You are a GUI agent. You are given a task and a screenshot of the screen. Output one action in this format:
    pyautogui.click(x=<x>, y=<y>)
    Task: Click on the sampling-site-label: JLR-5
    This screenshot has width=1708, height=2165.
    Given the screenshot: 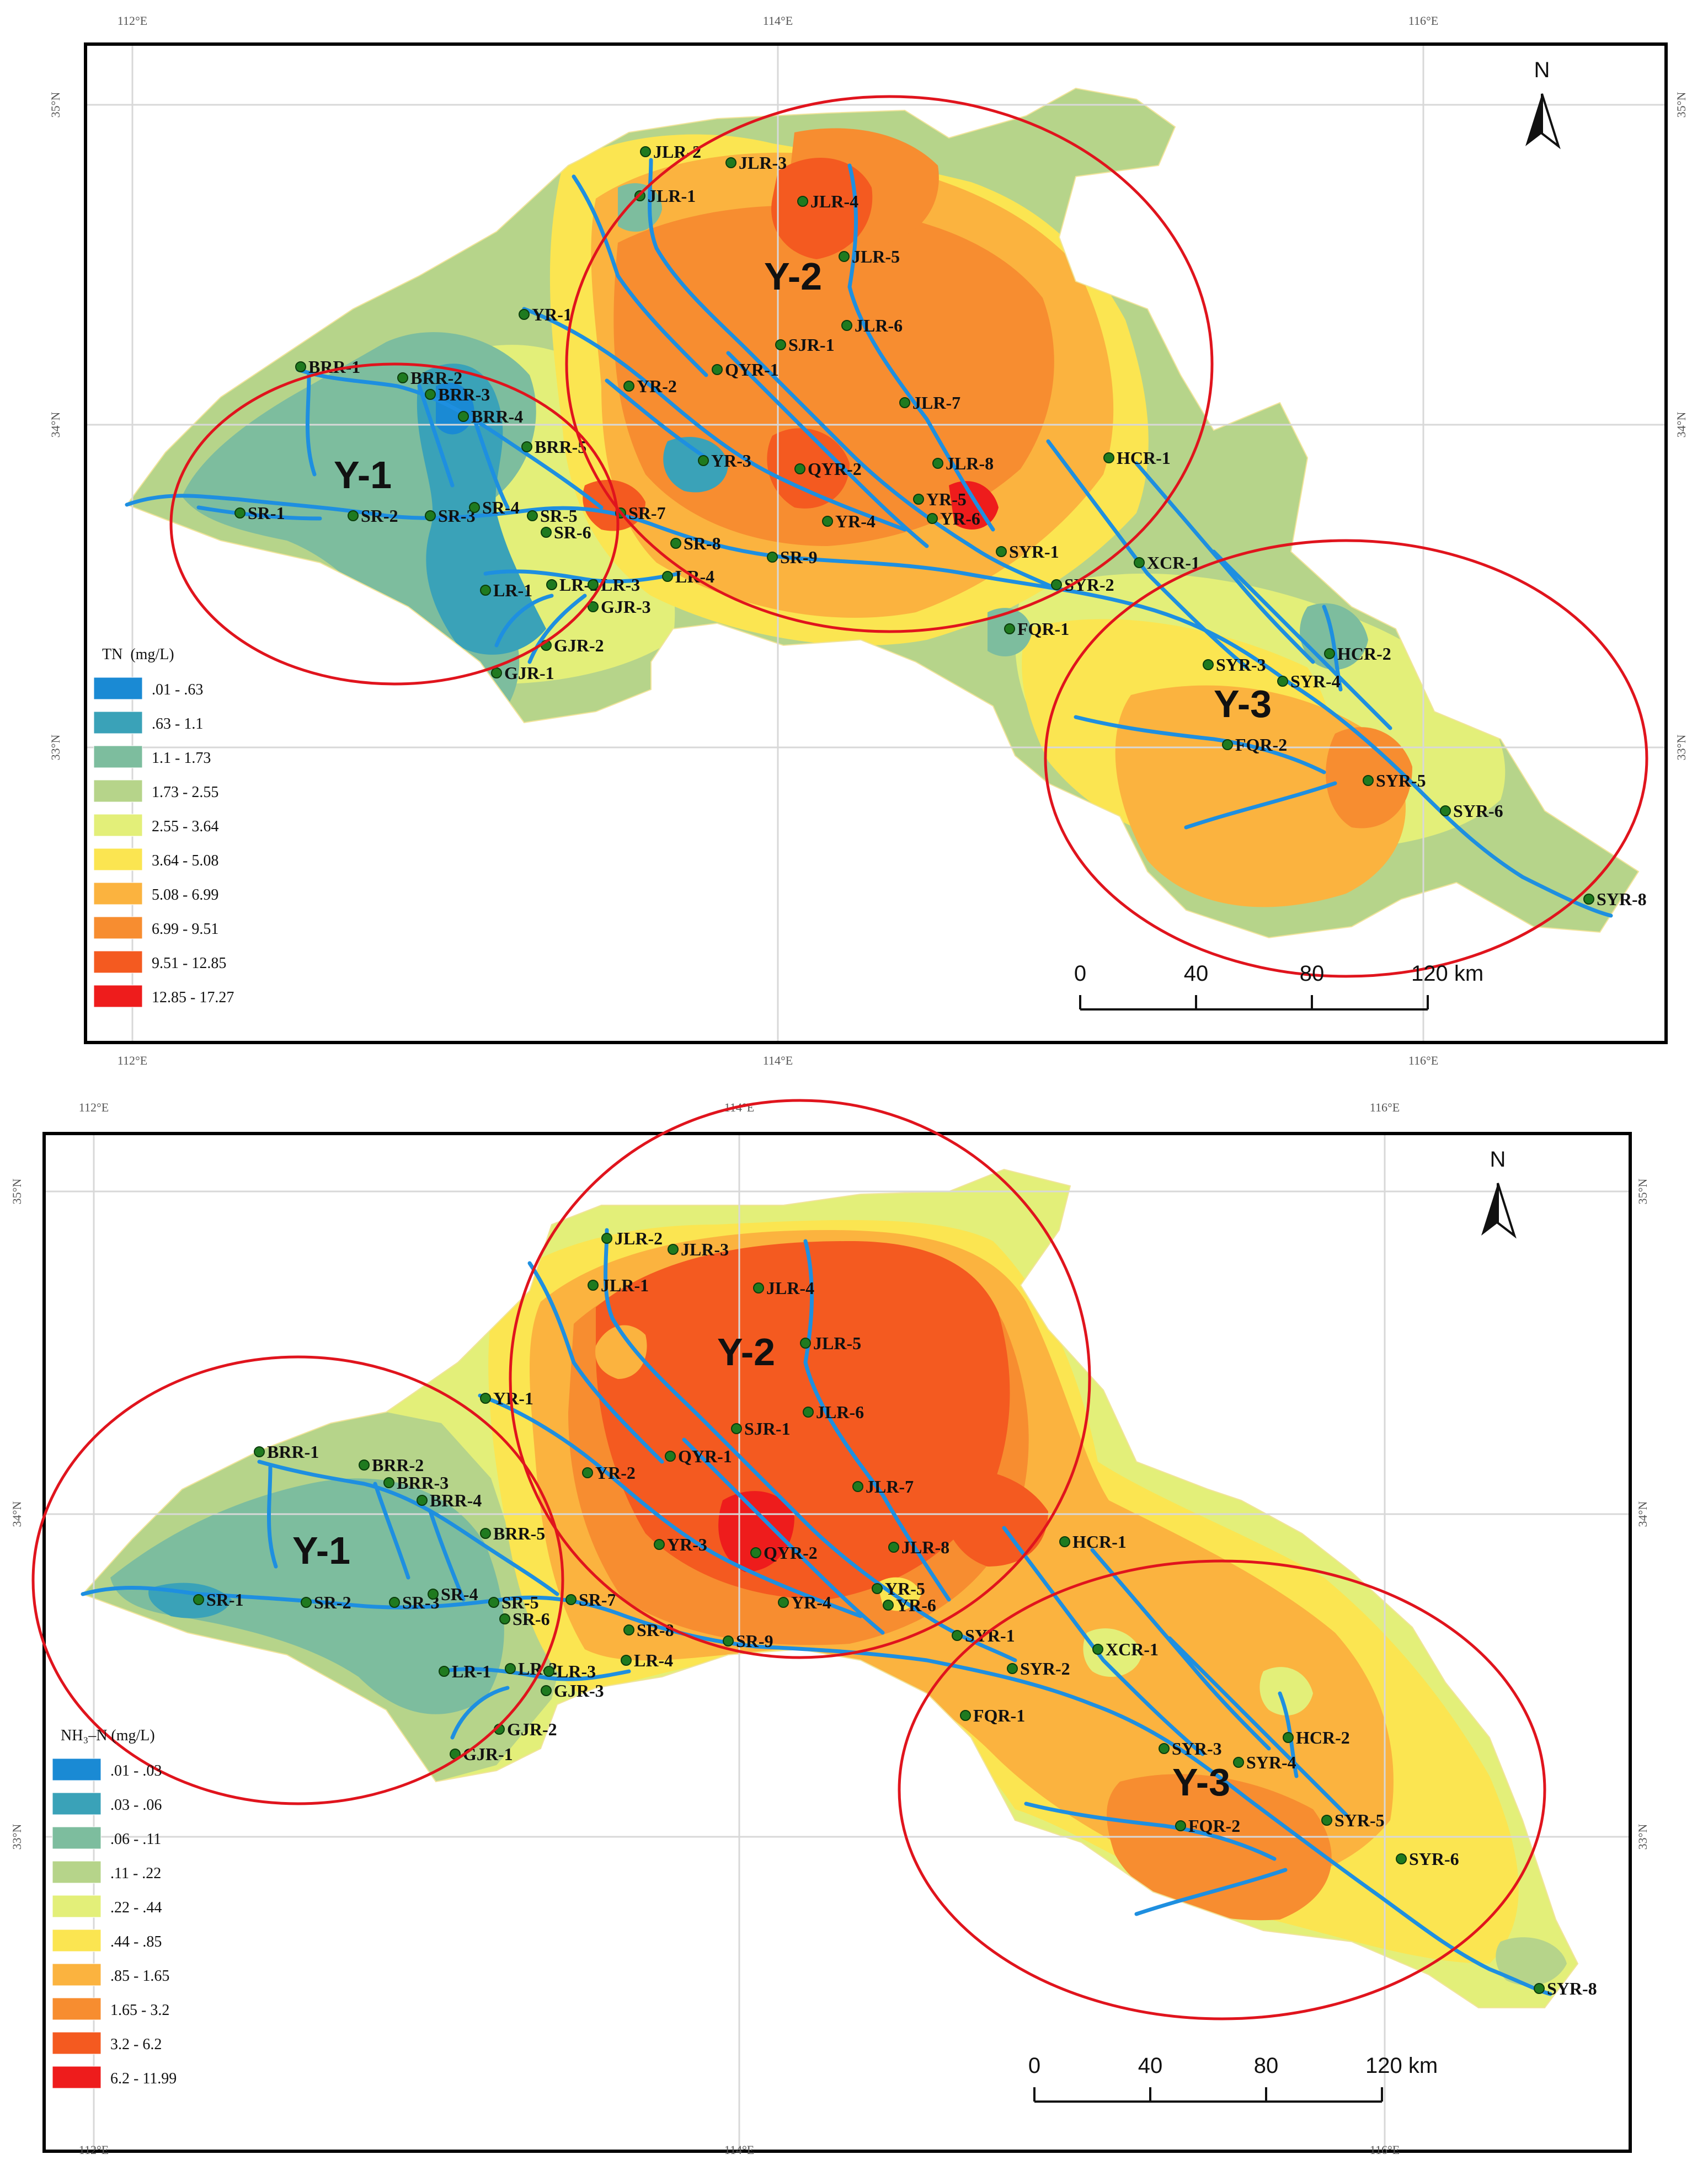 What is the action you would take?
    pyautogui.click(x=837, y=1343)
    